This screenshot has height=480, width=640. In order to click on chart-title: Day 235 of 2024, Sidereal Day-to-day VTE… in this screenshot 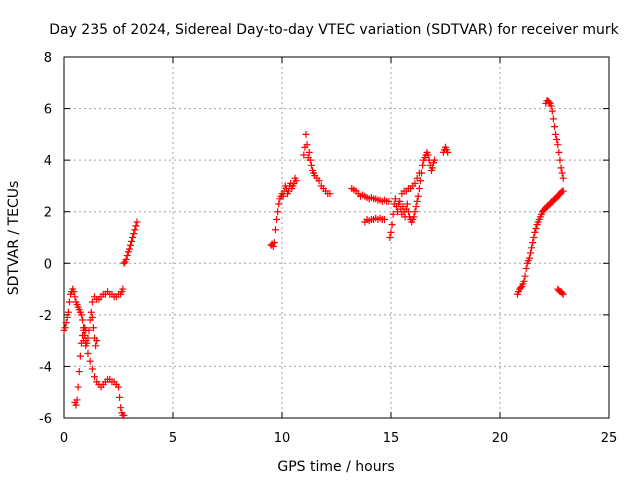, I will do `click(334, 30)`.